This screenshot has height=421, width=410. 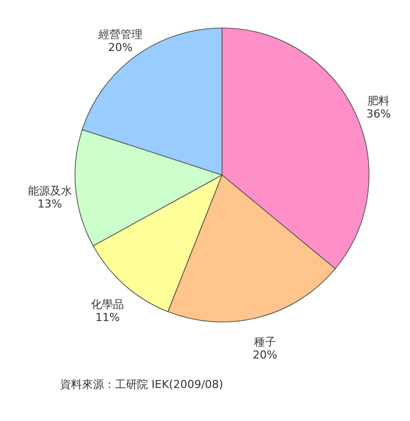 What do you see at coordinates (107, 304) in the screenshot?
I see `slice-label: 化學品` at bounding box center [107, 304].